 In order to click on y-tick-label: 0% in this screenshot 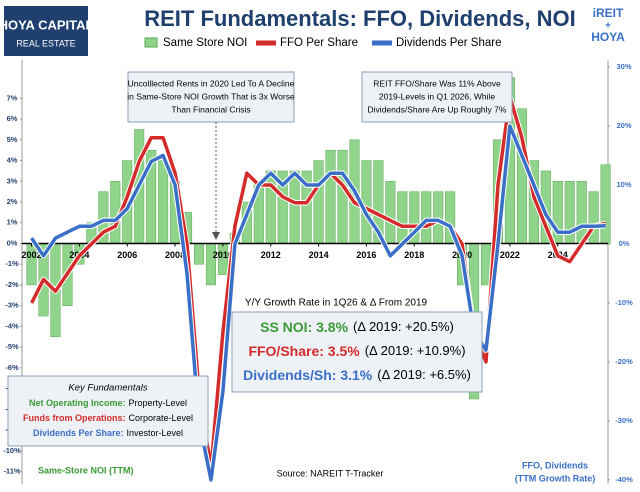, I will do `click(12, 242)`.